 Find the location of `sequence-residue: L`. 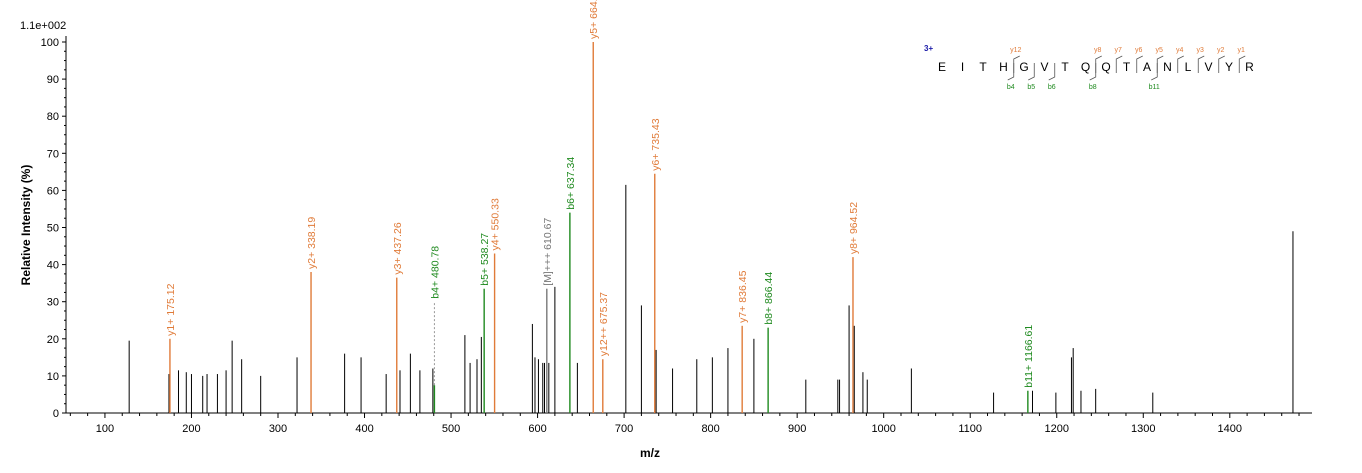

sequence-residue: L is located at coordinates (1188, 67).